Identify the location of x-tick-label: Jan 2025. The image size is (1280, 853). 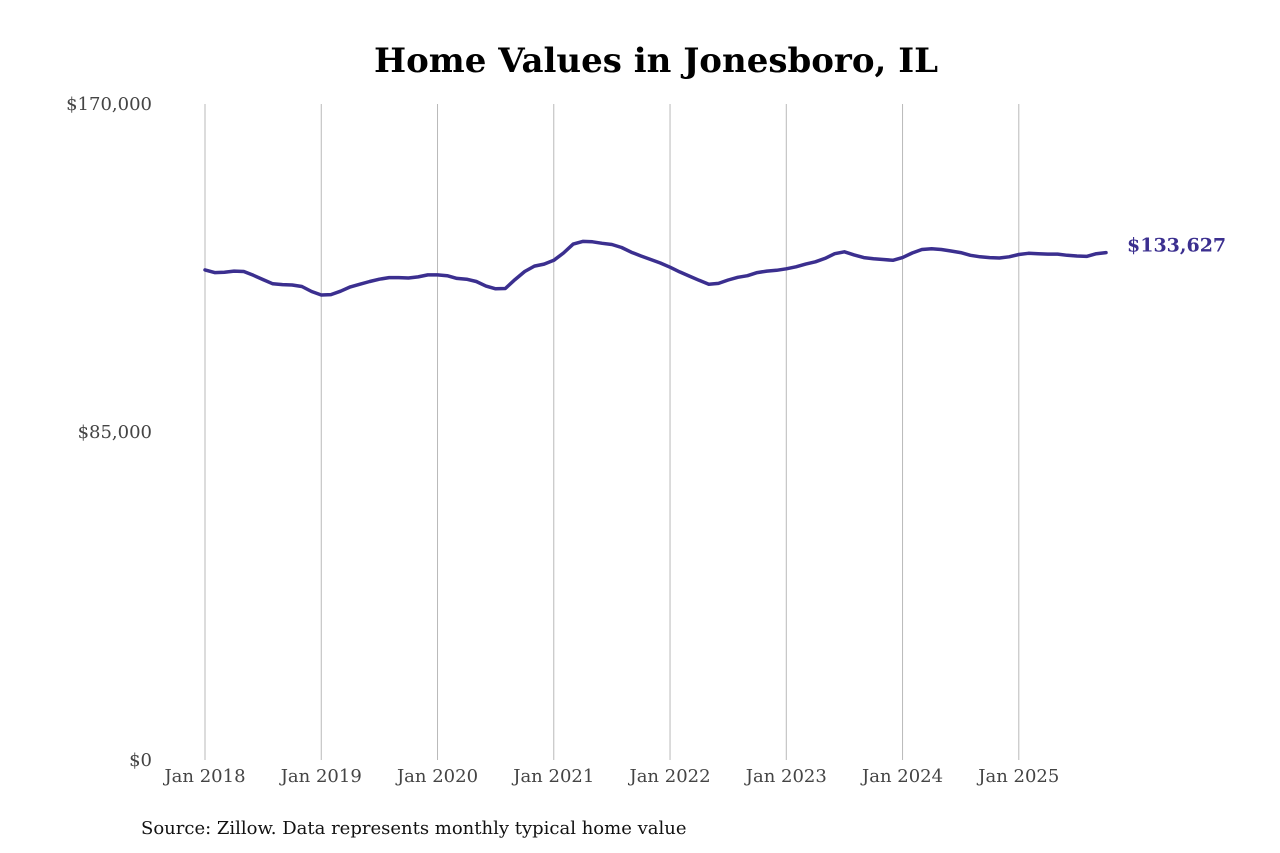
(1017, 776).